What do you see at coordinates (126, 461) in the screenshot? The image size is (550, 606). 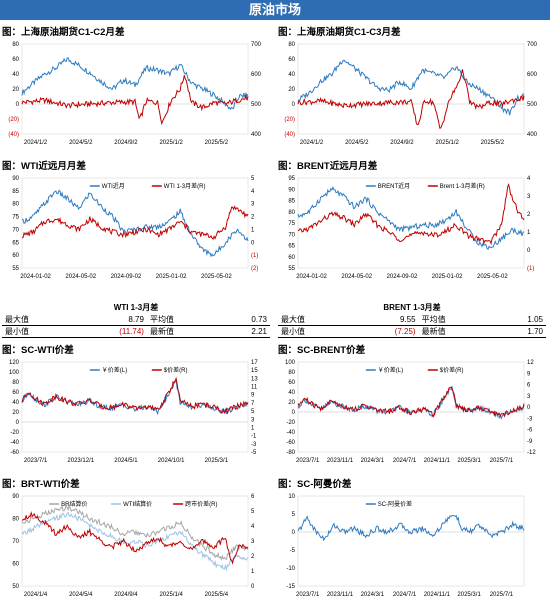 I see `x-tick-label: 2024/5/1` at bounding box center [126, 461].